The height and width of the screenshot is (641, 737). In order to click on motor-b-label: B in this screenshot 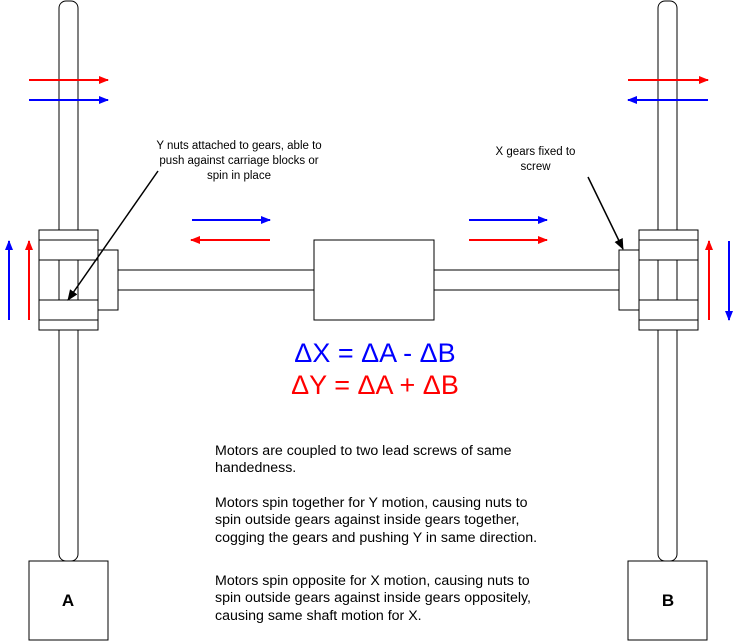, I will do `click(668, 600)`.